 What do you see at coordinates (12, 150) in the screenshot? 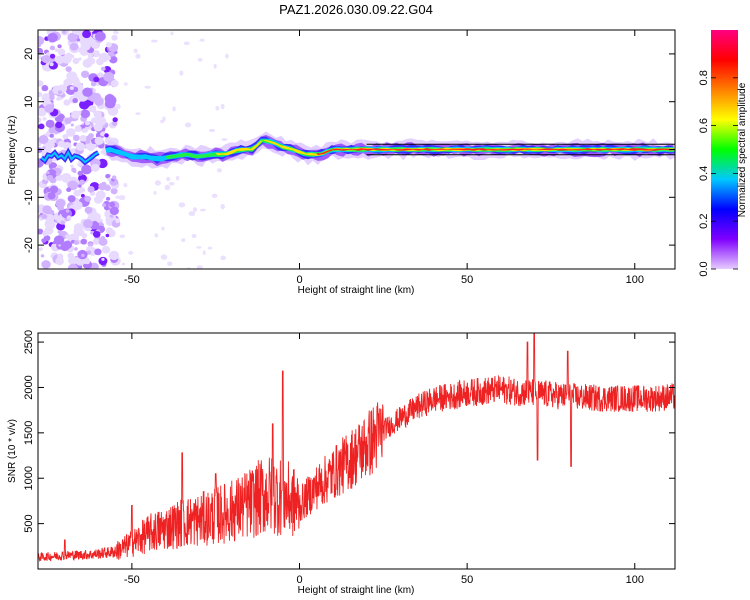
I see `spectrogram-y-axis-title: Frequency (Hz)` at bounding box center [12, 150].